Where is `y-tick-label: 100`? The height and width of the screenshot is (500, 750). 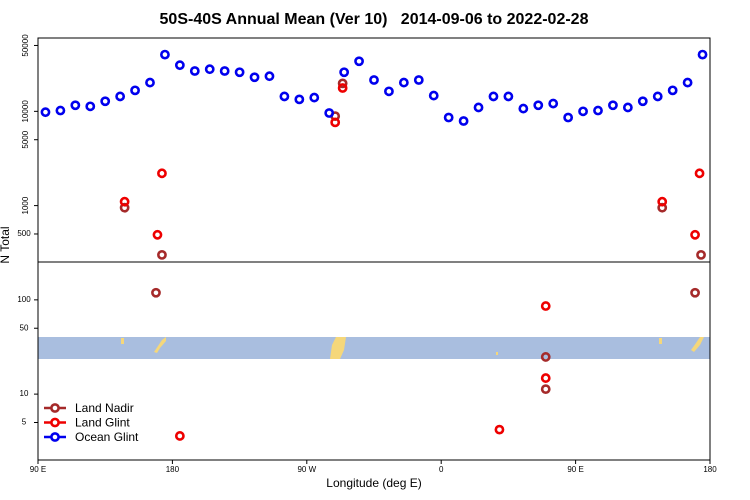 y-tick-label: 100 is located at coordinates (24, 299).